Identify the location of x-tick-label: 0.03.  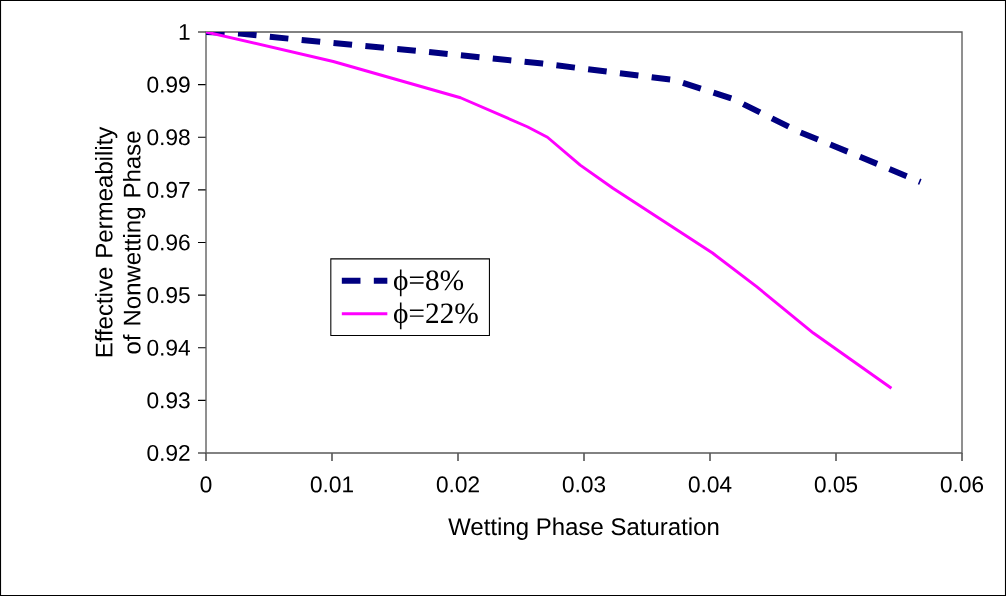
(584, 484).